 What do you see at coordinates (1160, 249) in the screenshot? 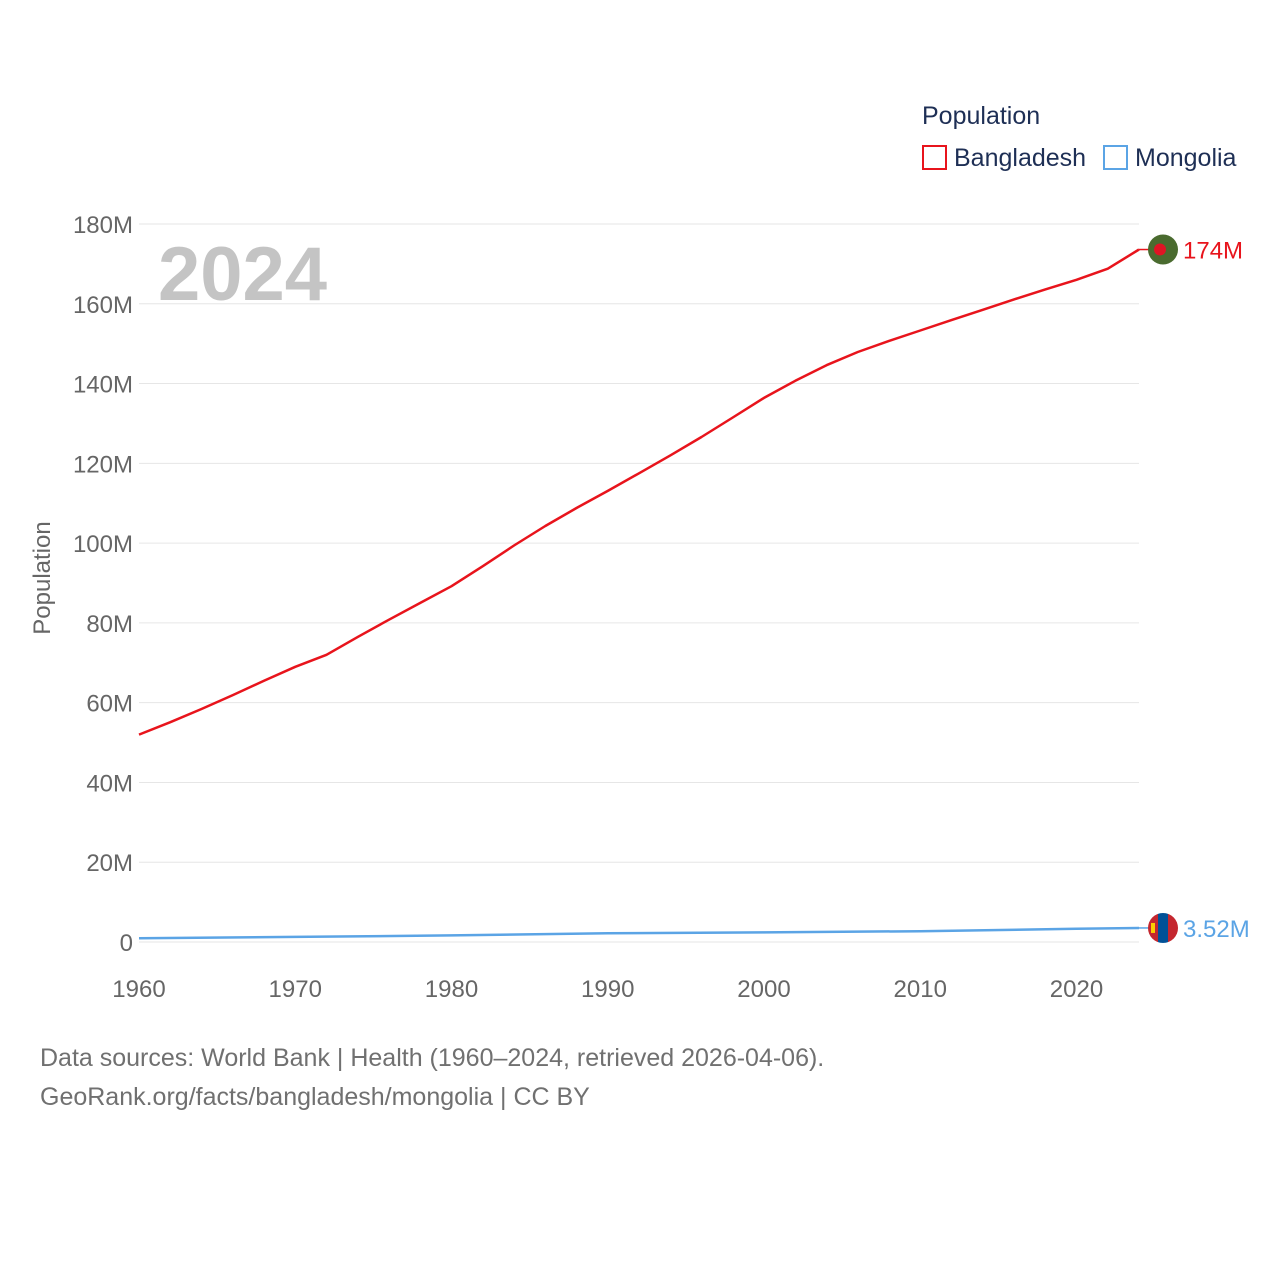
I see `flag-disc` at bounding box center [1160, 249].